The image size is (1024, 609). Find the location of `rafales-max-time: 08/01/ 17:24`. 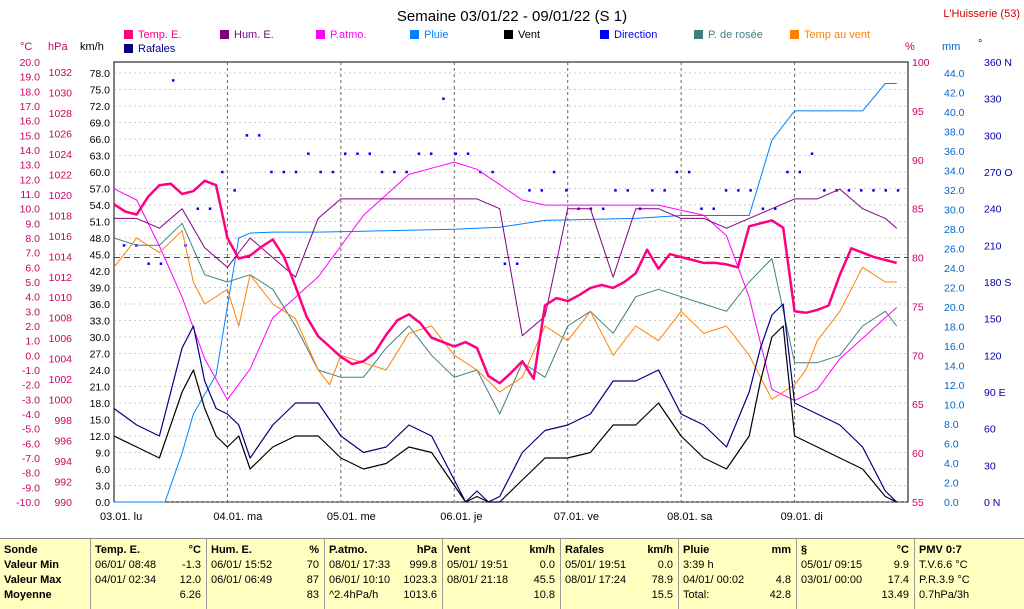

rafales-max-time: 08/01/ 17:24 is located at coordinates (596, 580).